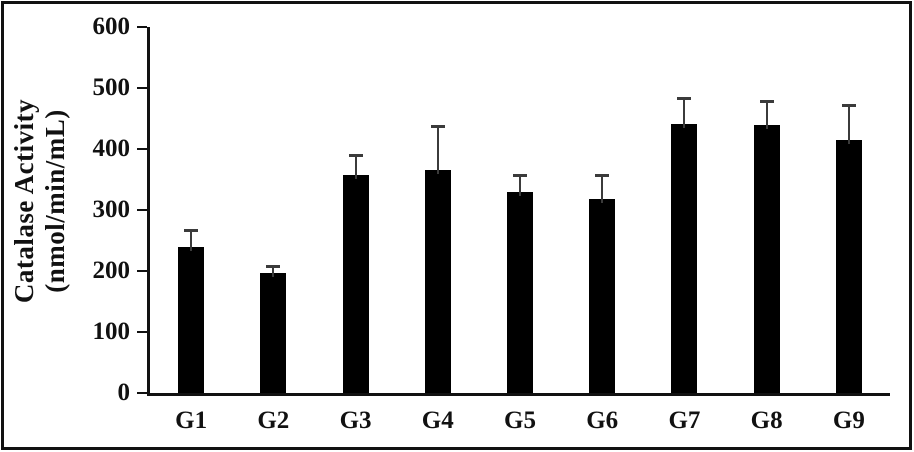 The height and width of the screenshot is (452, 914). What do you see at coordinates (191, 420) in the screenshot?
I see `x-tick-label-G1: G1` at bounding box center [191, 420].